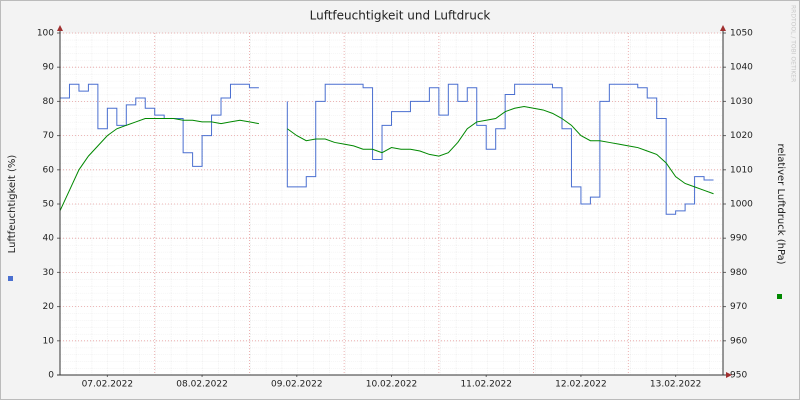  I want to click on y-tick-label: 70, so click(49, 136).